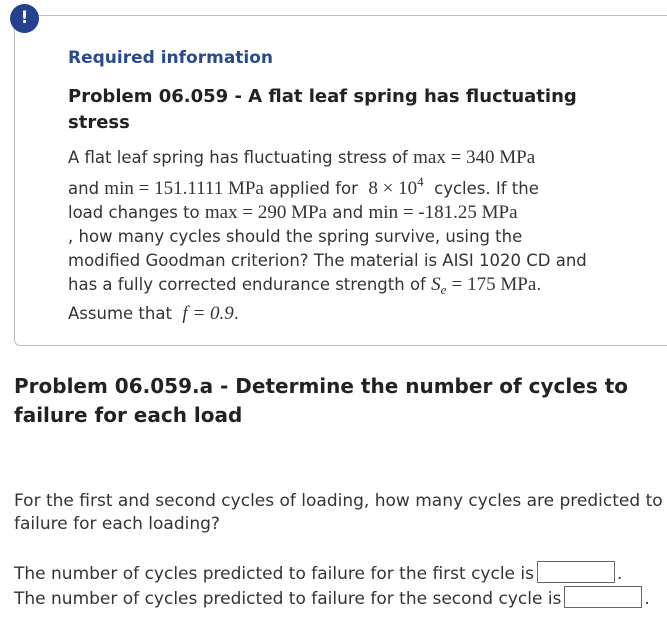 The width and height of the screenshot is (667, 621). What do you see at coordinates (474, 157) in the screenshot?
I see `math: max = 340 MPa` at bounding box center [474, 157].